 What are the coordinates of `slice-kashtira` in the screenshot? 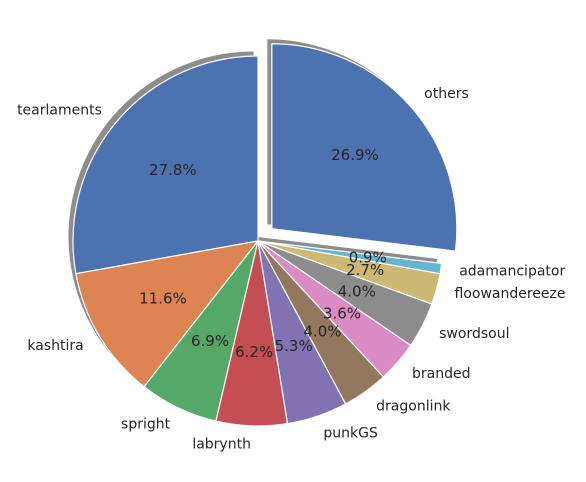 It's located at (167, 314).